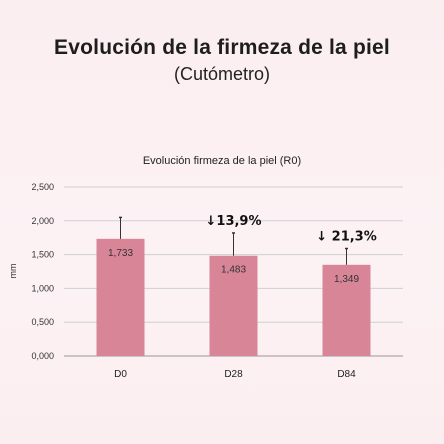 The height and width of the screenshot is (444, 444). I want to click on x-tick-label: D0, so click(120, 374).